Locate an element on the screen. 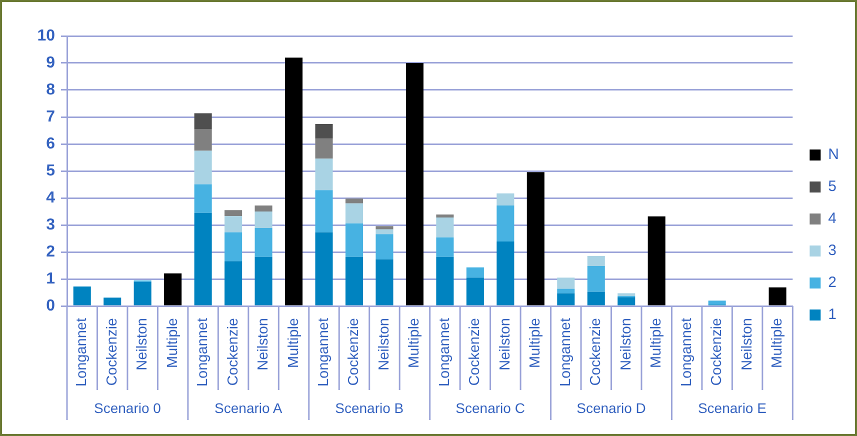 The width and height of the screenshot is (857, 436). y-tick-label: 4 is located at coordinates (51, 197).